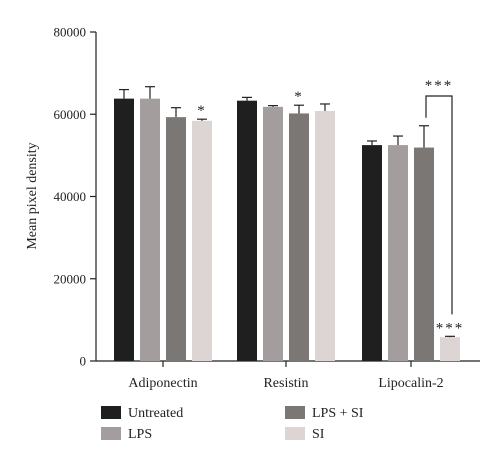  What do you see at coordinates (70, 114) in the screenshot?
I see `y-tick-label: 60000` at bounding box center [70, 114].